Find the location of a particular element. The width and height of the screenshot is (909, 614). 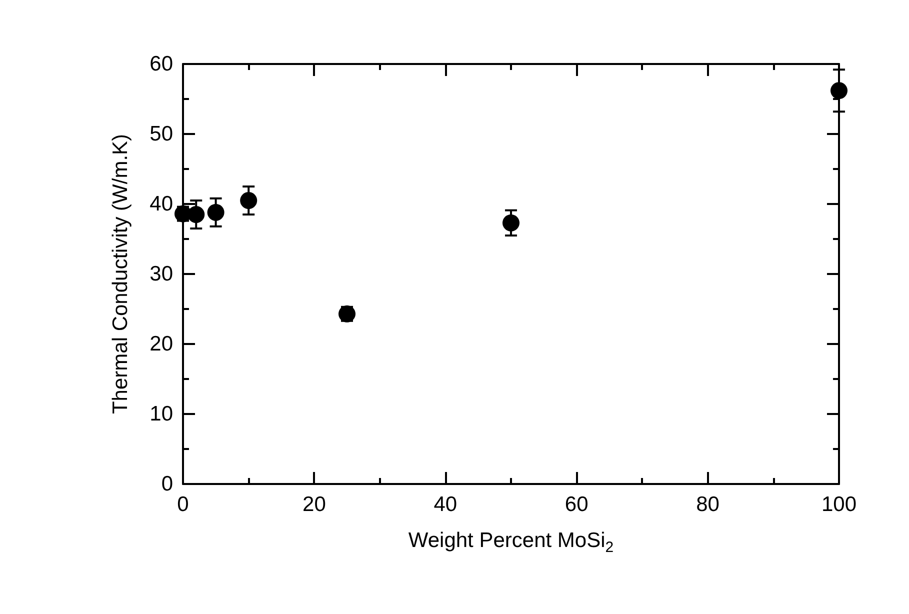

y-tick-label: 50 is located at coordinates (161, 134).